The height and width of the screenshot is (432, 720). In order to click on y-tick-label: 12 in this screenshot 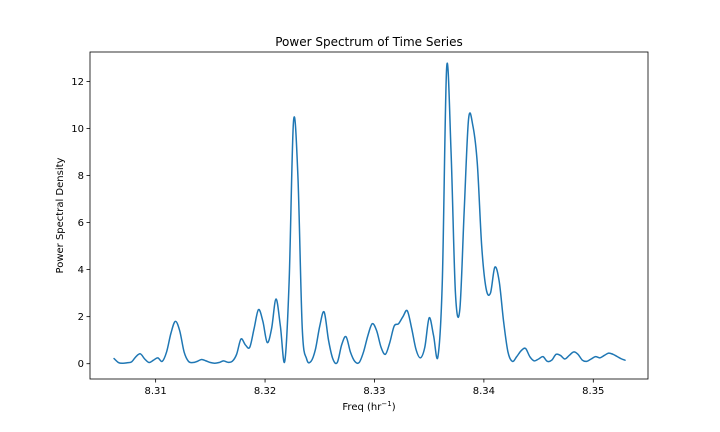, I will do `click(77, 82)`.